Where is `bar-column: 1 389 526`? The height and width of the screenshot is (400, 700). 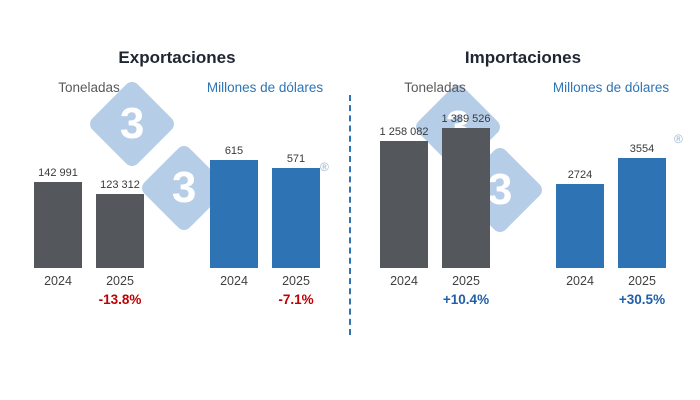 bar-column: 1 389 526 is located at coordinates (466, 190).